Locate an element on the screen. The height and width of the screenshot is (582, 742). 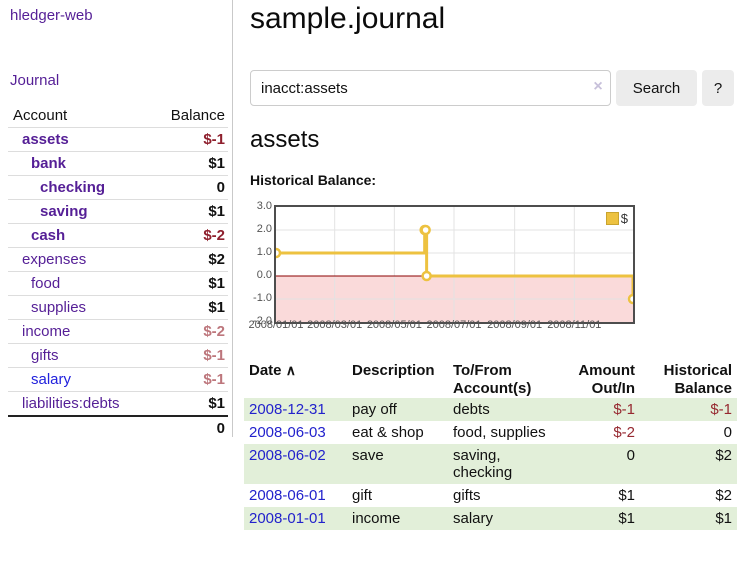
page-title: sample.journal is located at coordinates (348, 18).